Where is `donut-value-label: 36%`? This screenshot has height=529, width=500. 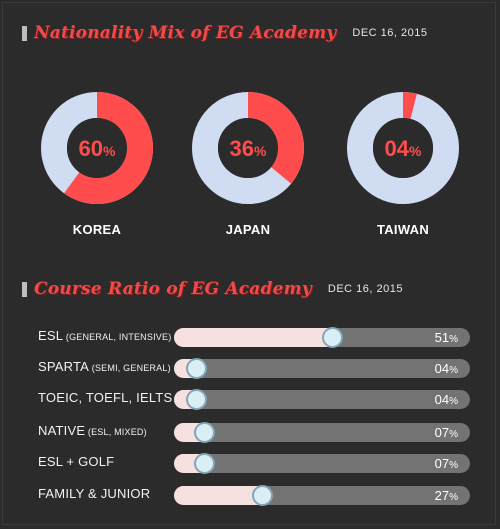
donut-value-label: 36% is located at coordinates (248, 148).